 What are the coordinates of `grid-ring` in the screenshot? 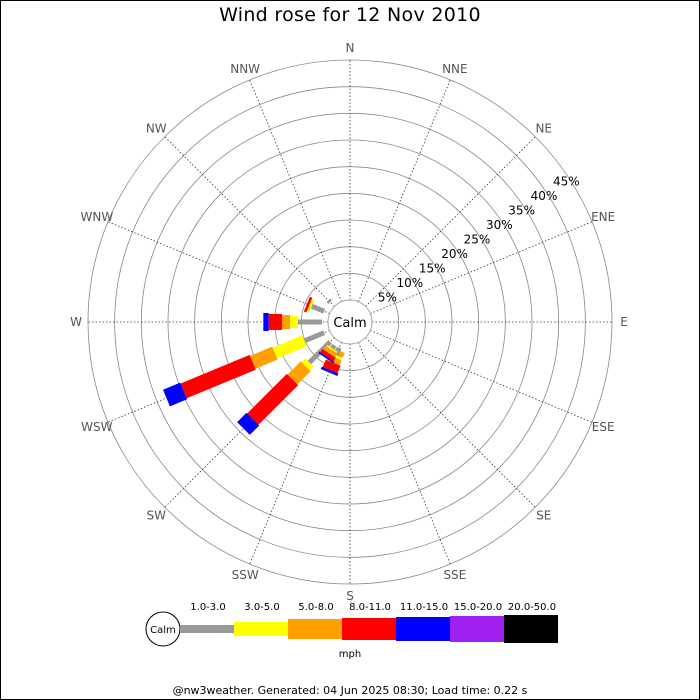 It's located at (350, 322).